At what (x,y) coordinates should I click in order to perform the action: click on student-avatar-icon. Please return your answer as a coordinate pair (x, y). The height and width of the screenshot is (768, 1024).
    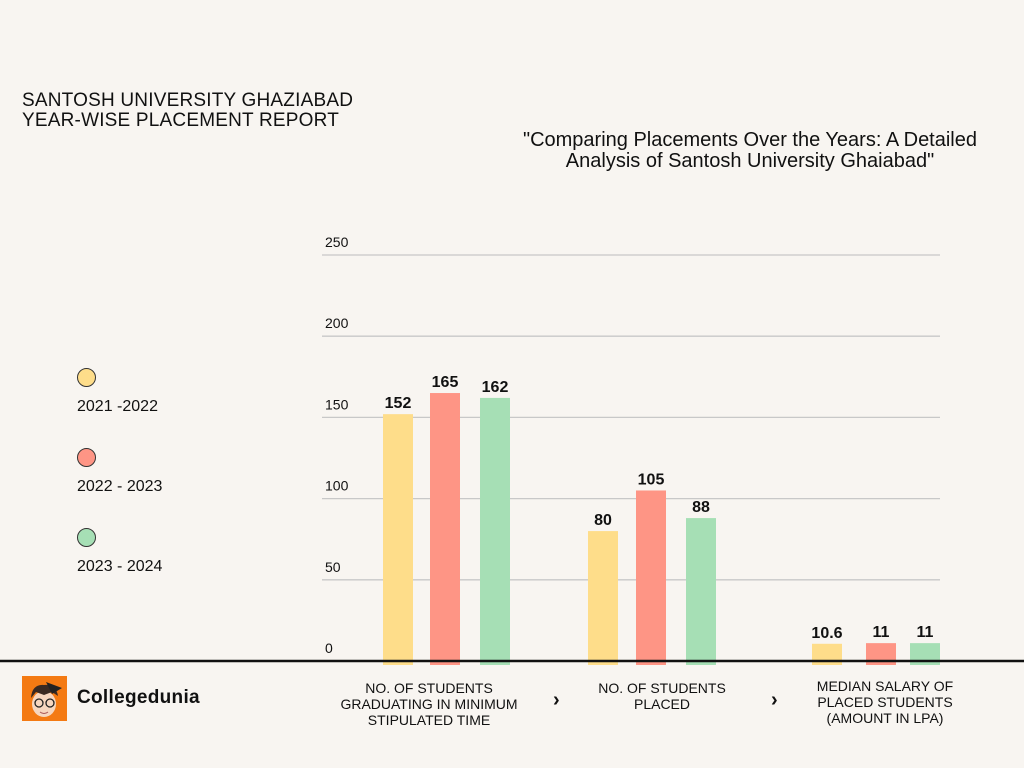
    Looking at the image, I should click on (46, 699).